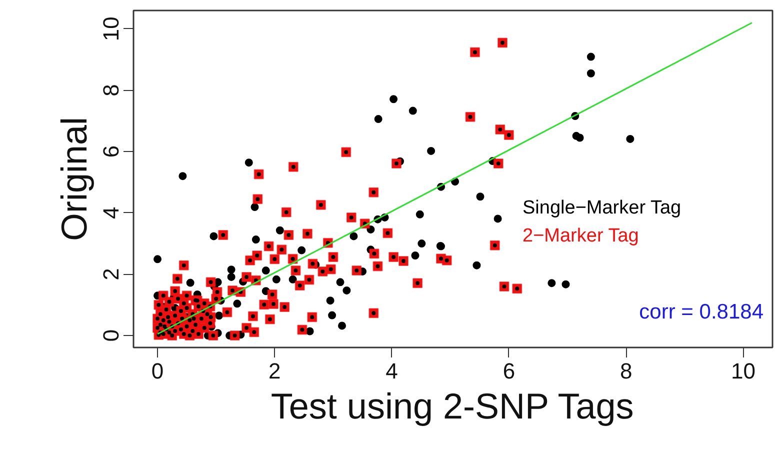 The image size is (775, 456). Describe the element at coordinates (743, 371) in the screenshot. I see `x-tick-label: 10` at that location.